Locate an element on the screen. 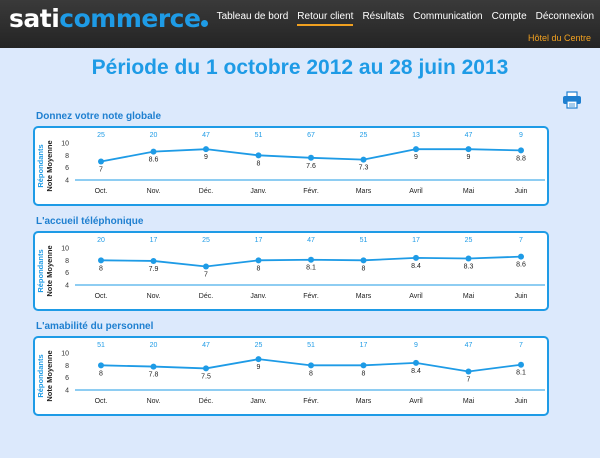 The width and height of the screenshot is (600, 458). nav-retour-client: Retour client is located at coordinates (325, 18).